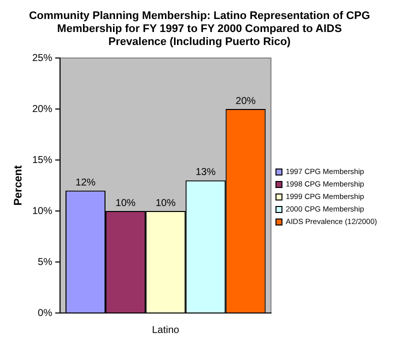 Image resolution: width=399 pixels, height=359 pixels. Describe the element at coordinates (166, 330) in the screenshot. I see `x-tick-label: Latino` at that location.